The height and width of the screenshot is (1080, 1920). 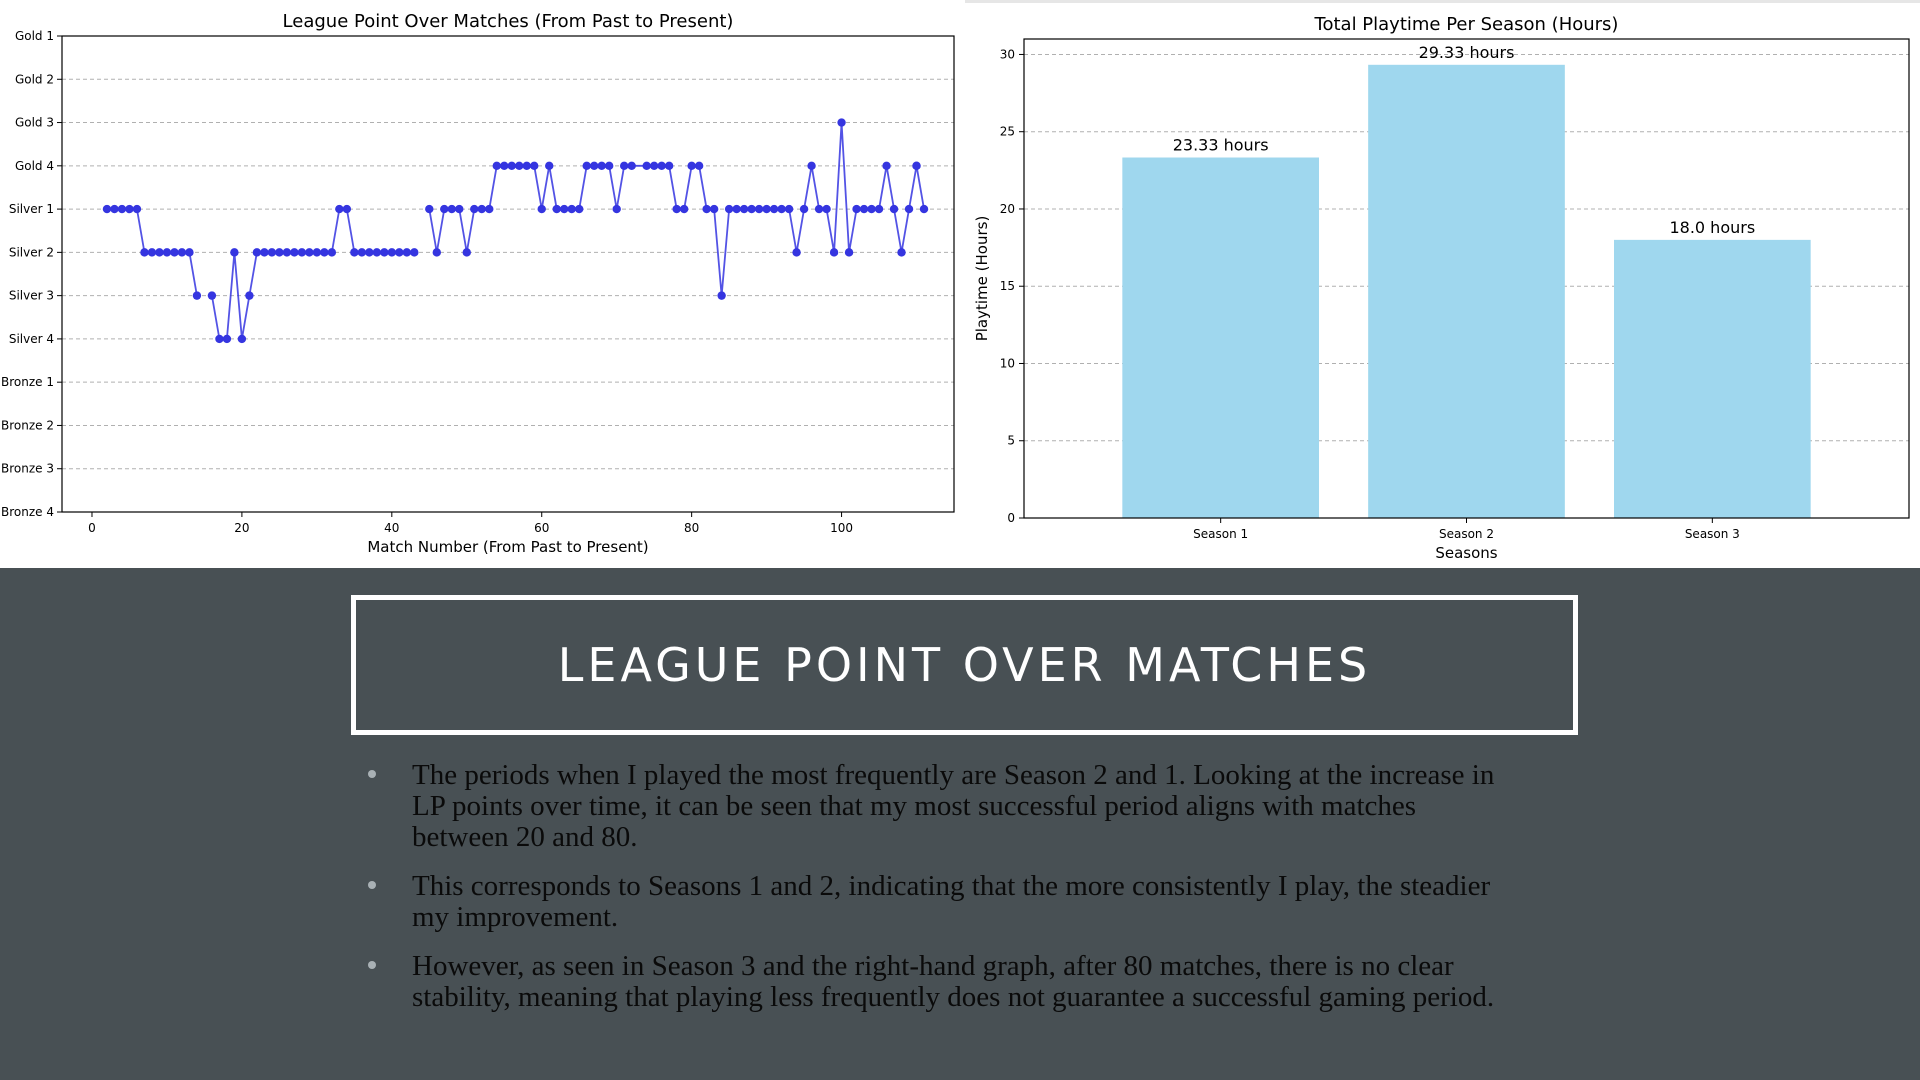 What do you see at coordinates (34, 123) in the screenshot?
I see `lp-y-tick-label: Gold 3` at bounding box center [34, 123].